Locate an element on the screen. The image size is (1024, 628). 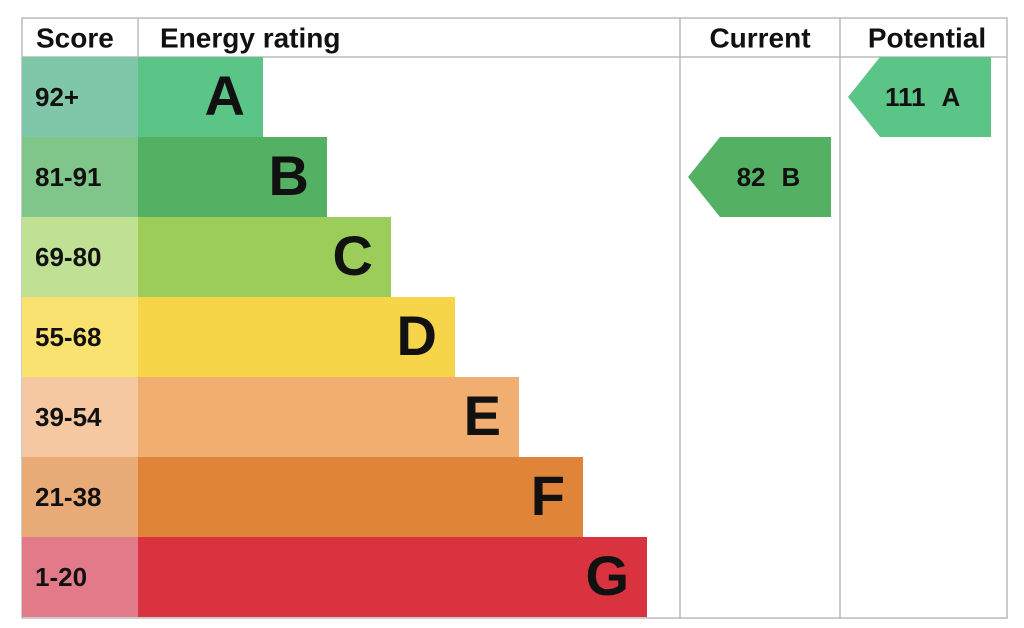
score-label: 55-68 is located at coordinates (68, 337).